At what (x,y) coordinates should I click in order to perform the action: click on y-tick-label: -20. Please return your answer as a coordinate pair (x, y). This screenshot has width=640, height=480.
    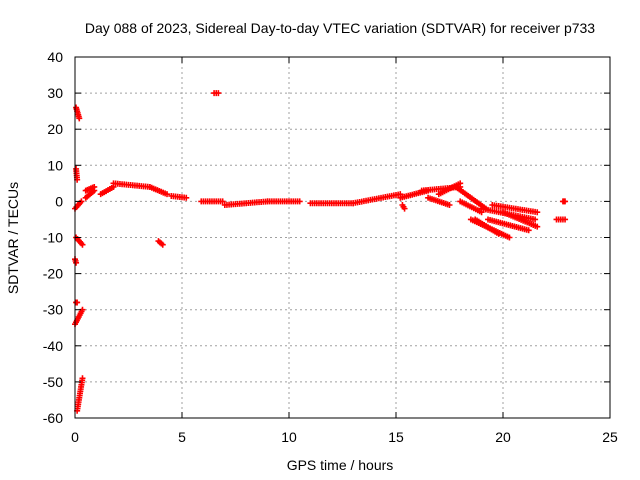
    Looking at the image, I should click on (53, 274).